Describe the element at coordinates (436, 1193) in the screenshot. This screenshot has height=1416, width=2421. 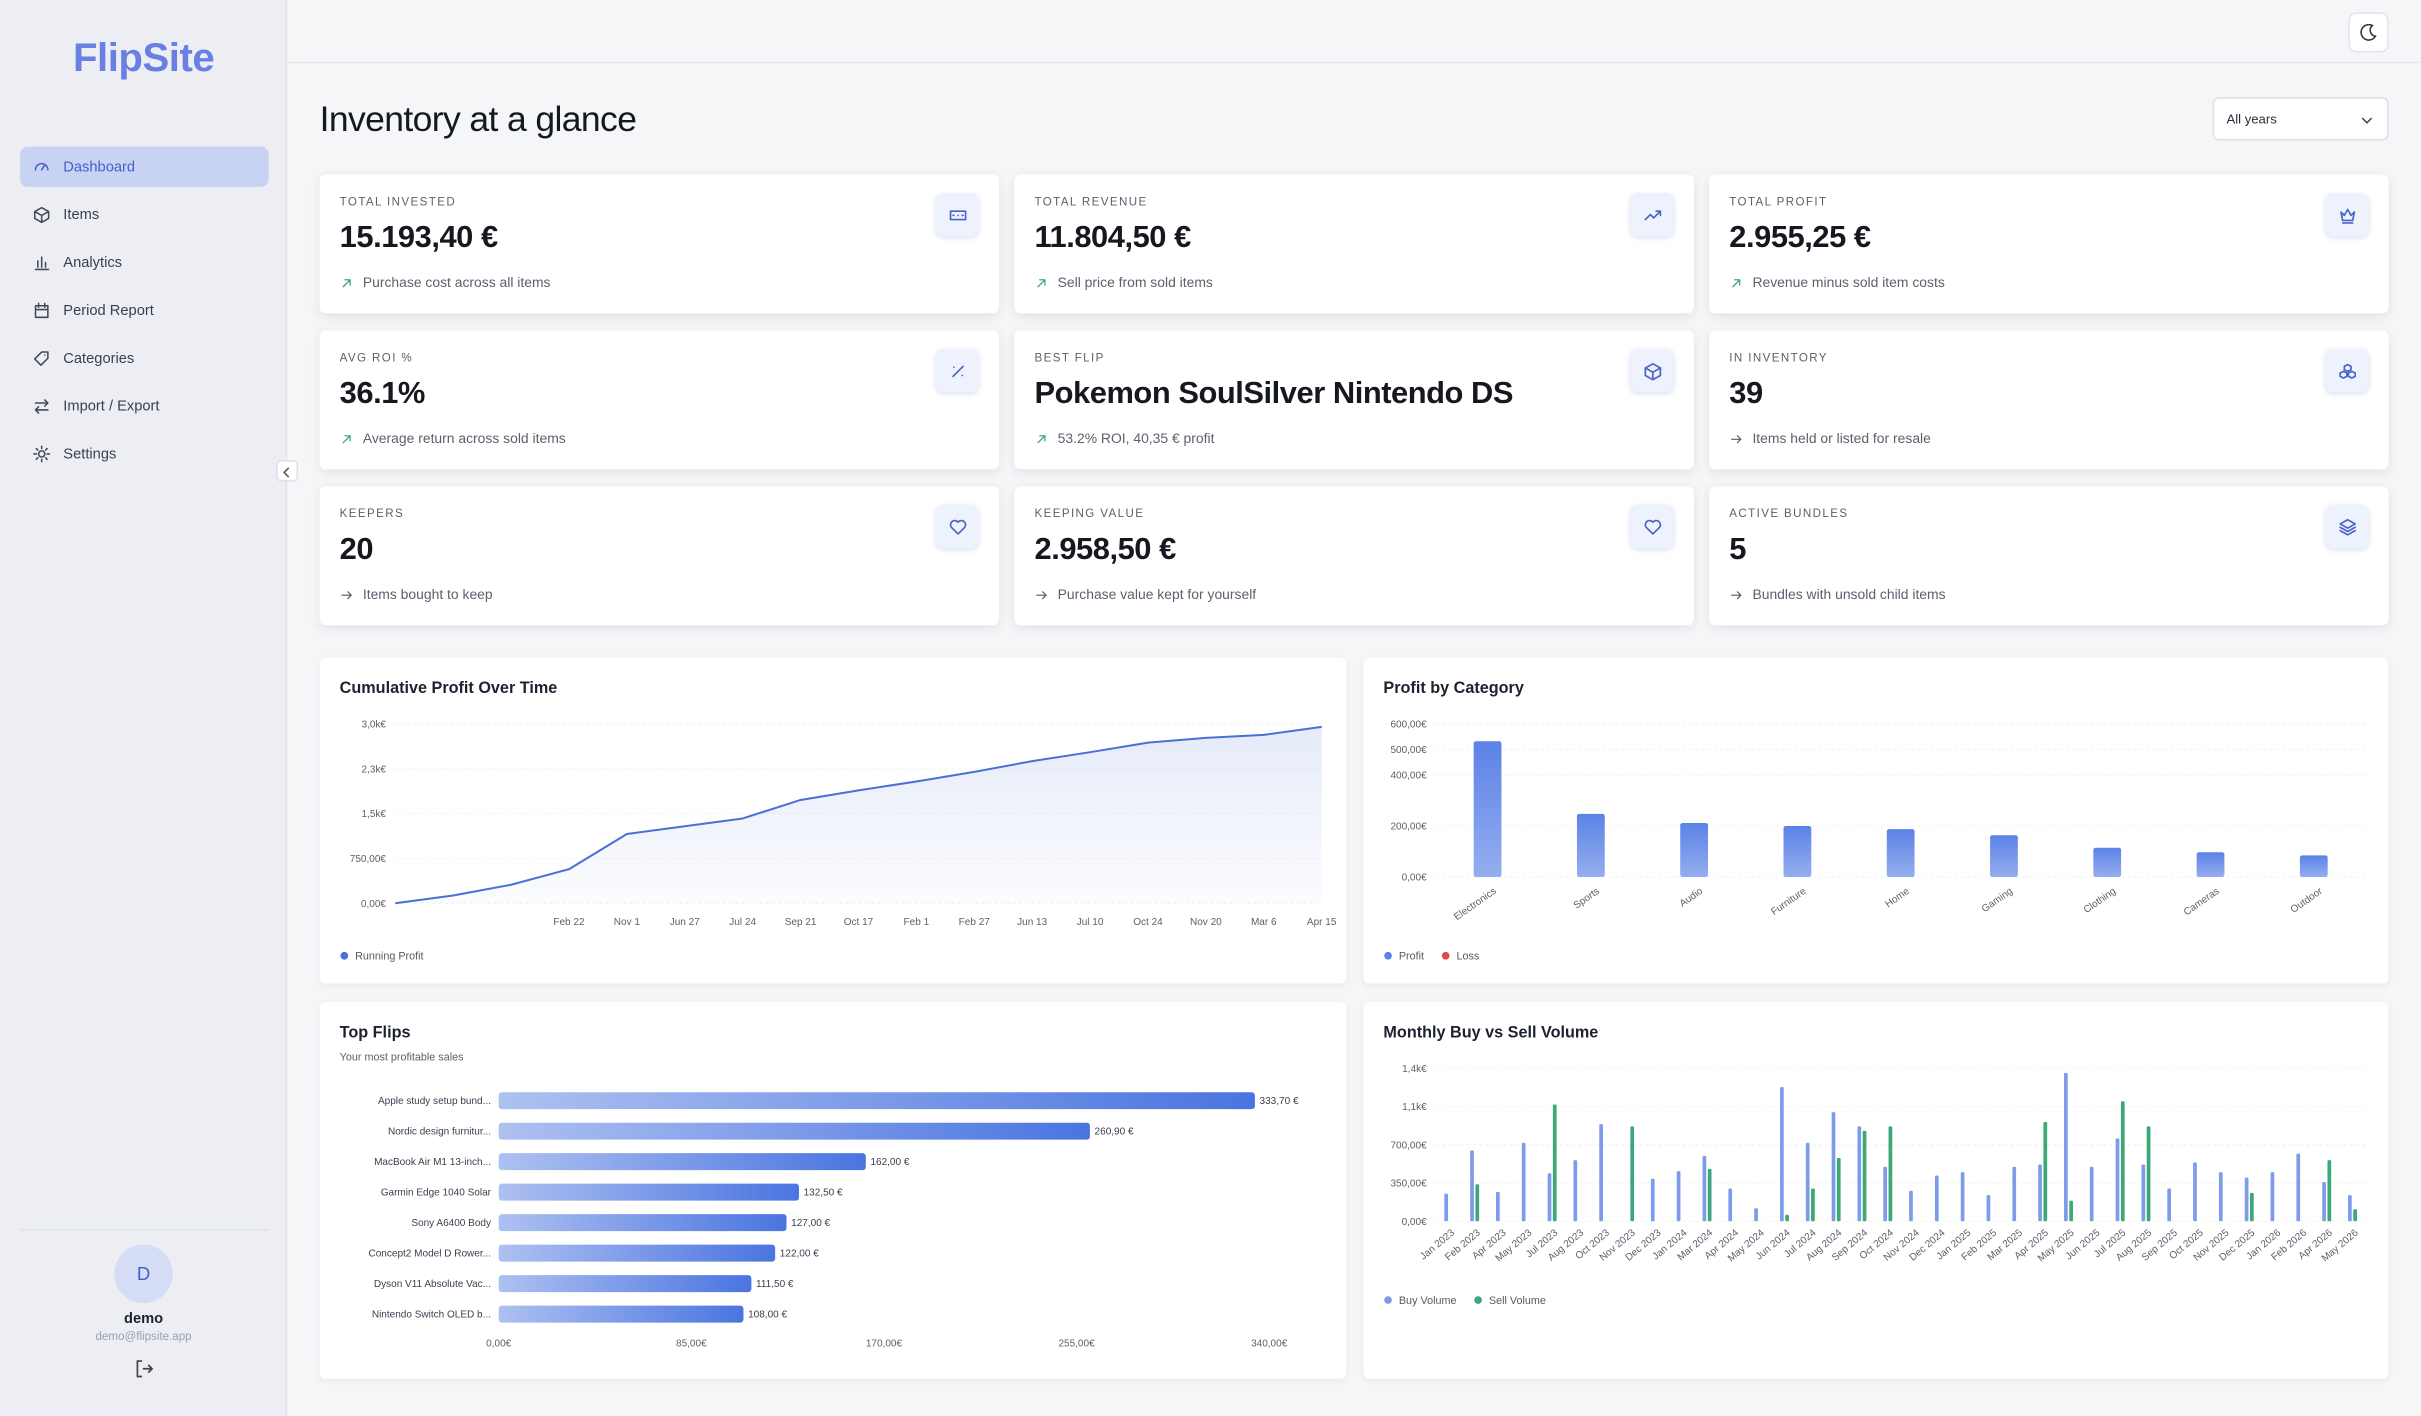
I see `y-tick-label: Garmin Edge 1040 Solar` at that location.